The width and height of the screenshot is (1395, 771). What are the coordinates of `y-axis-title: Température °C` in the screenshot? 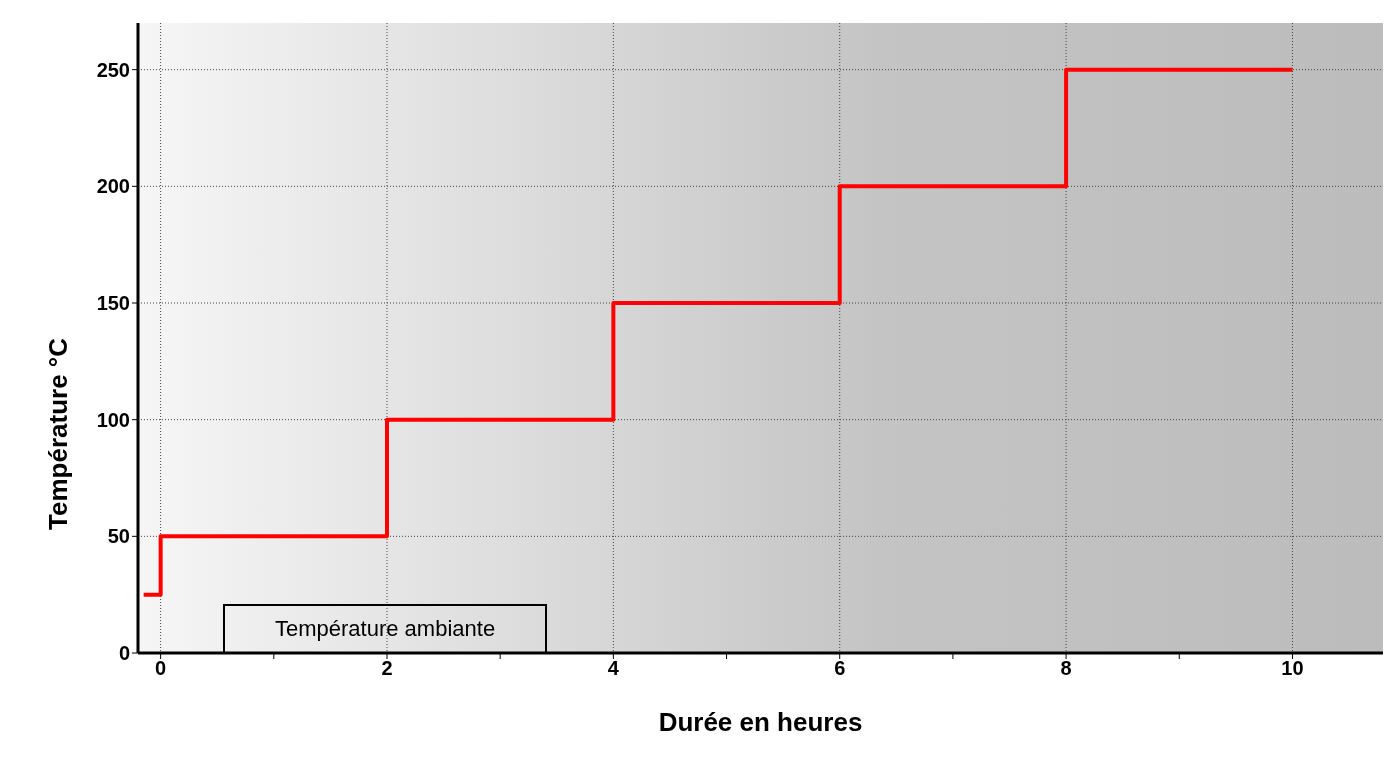 It's located at (58, 433).